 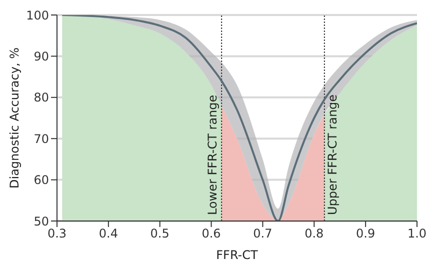 What do you see at coordinates (41, 139) in the screenshot?
I see `y-tick-label: 70` at bounding box center [41, 139].